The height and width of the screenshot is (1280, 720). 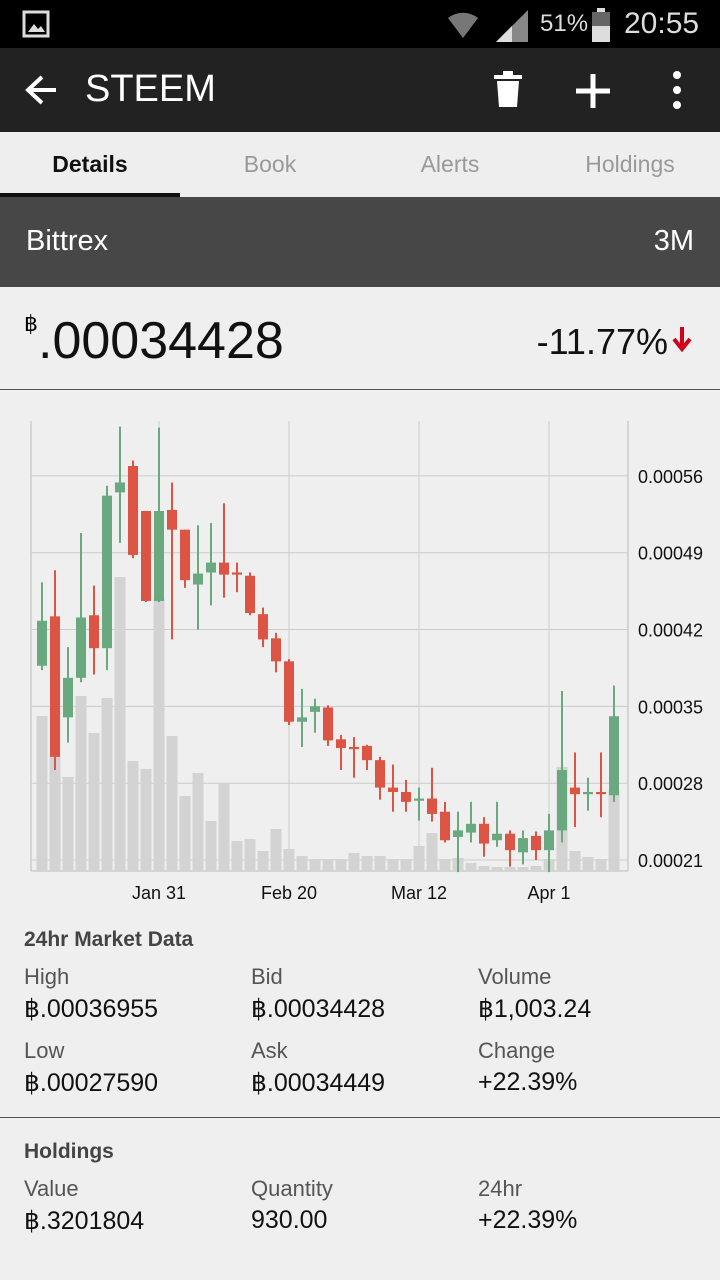 I want to click on menu-button, so click(x=677, y=90).